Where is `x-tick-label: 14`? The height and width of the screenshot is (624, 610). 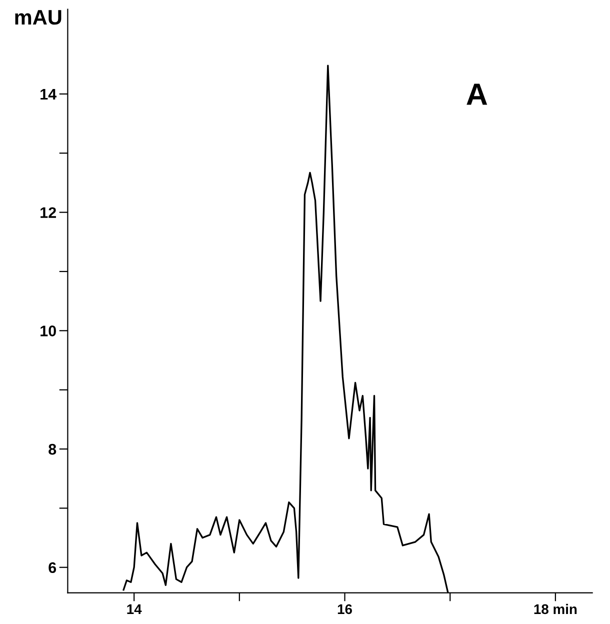 x-tick-label: 14 is located at coordinates (134, 609).